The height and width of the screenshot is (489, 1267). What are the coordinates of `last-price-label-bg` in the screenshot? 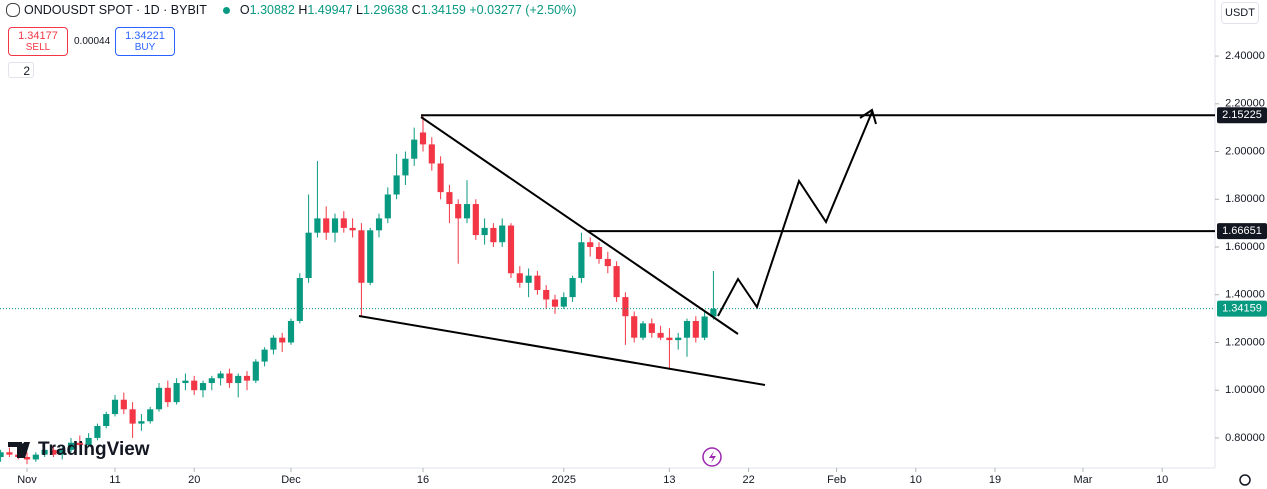 It's located at (1242, 308).